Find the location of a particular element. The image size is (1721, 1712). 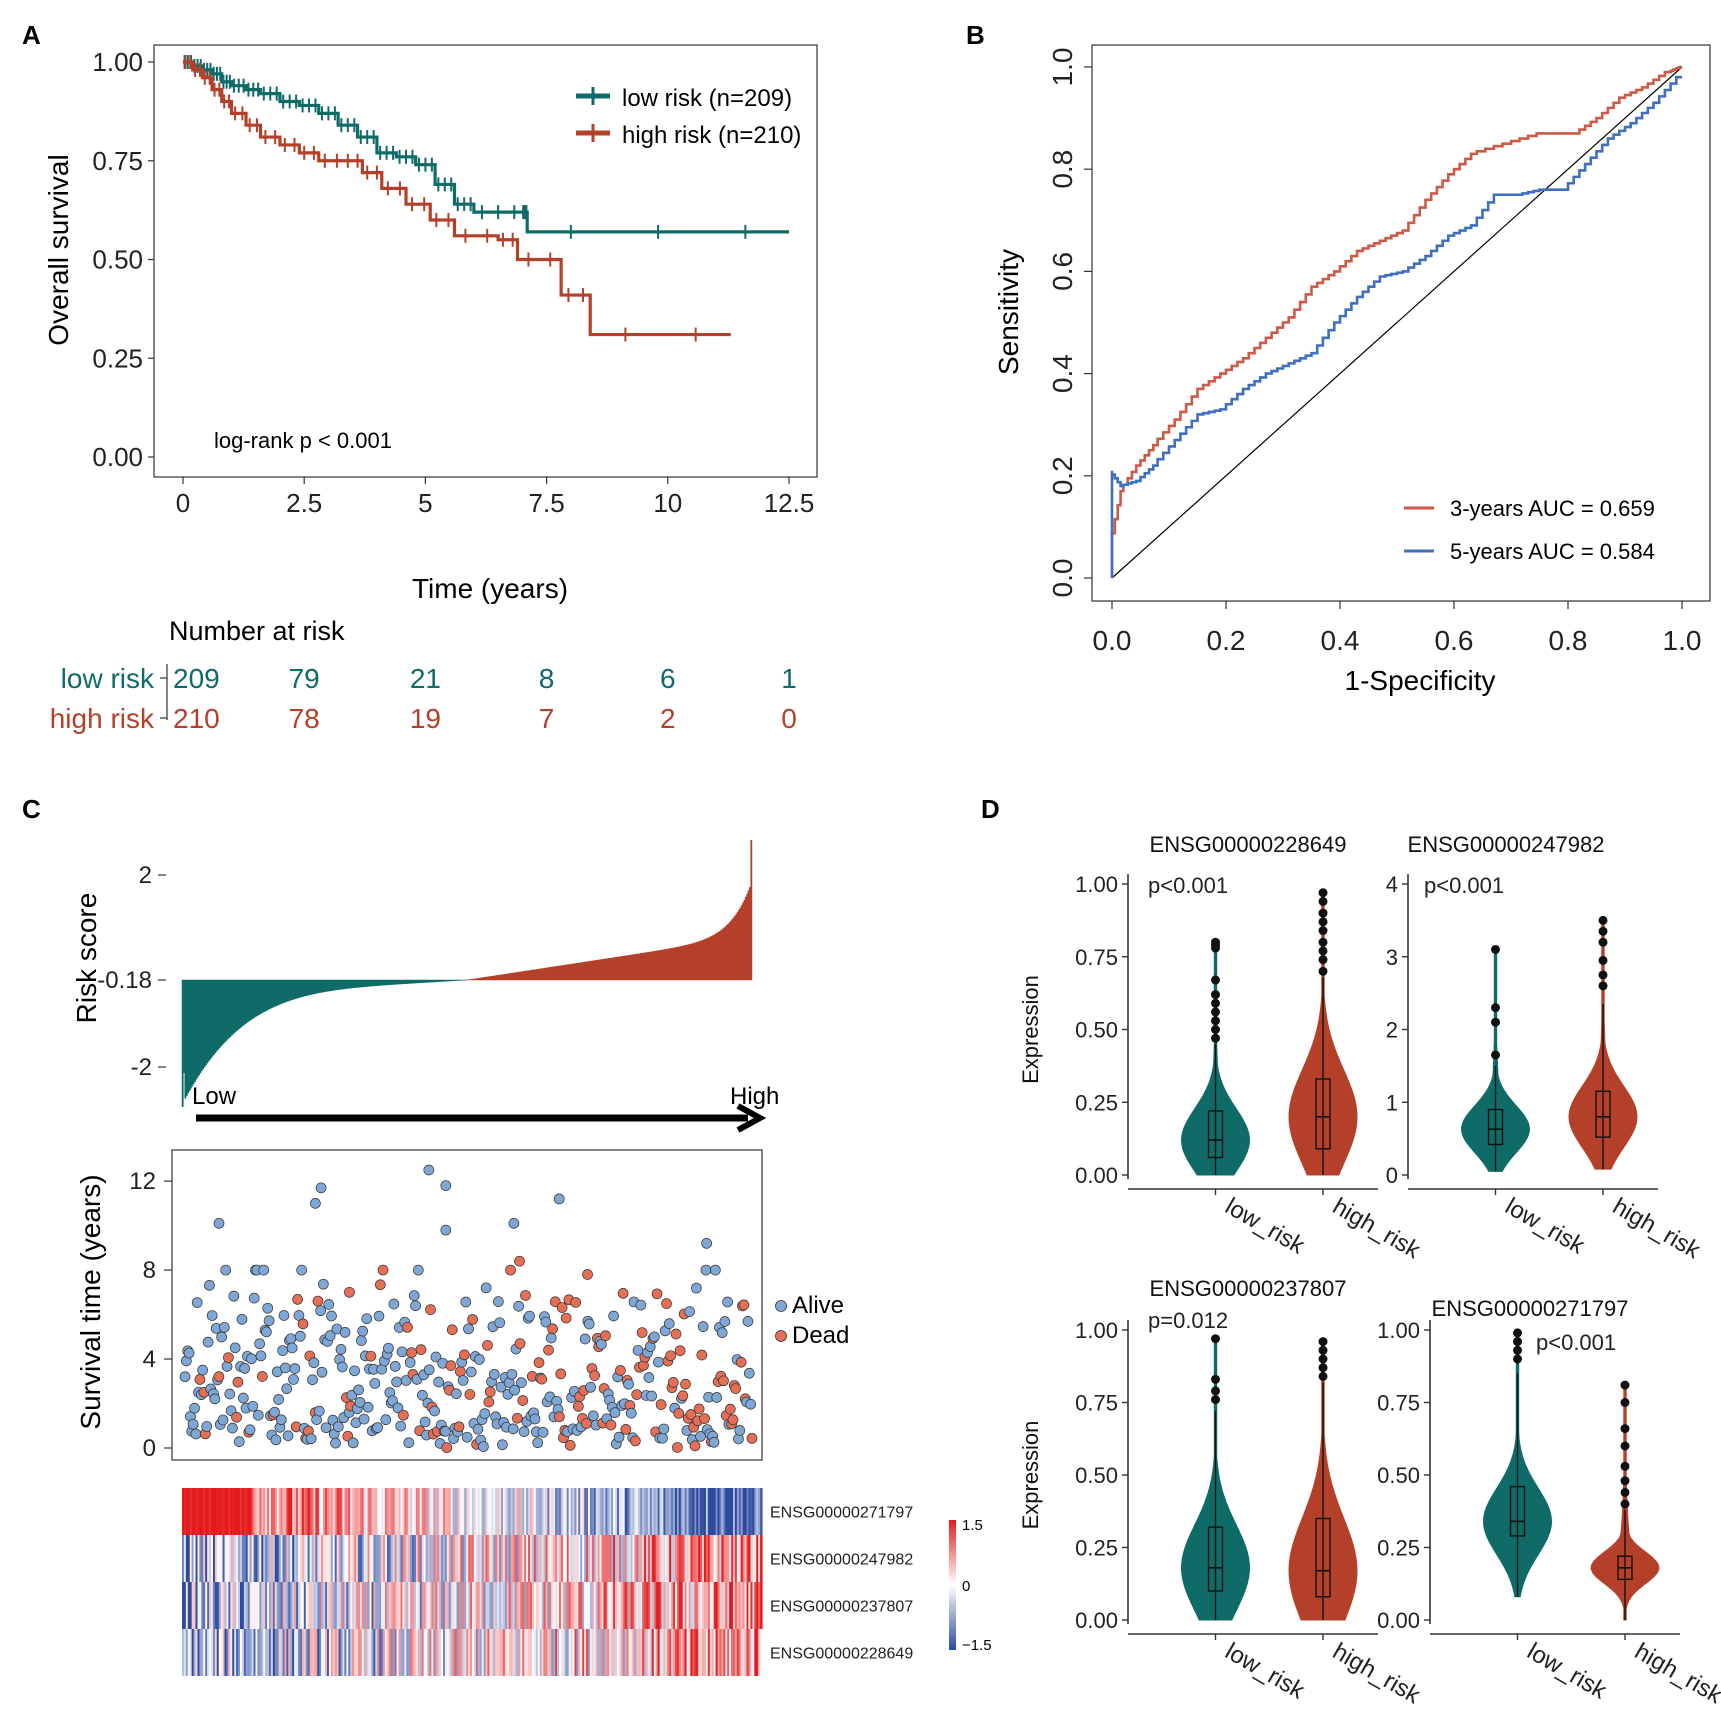

km-legend: low risk (n=209) high risk (n=210) is located at coordinates (688, 117).